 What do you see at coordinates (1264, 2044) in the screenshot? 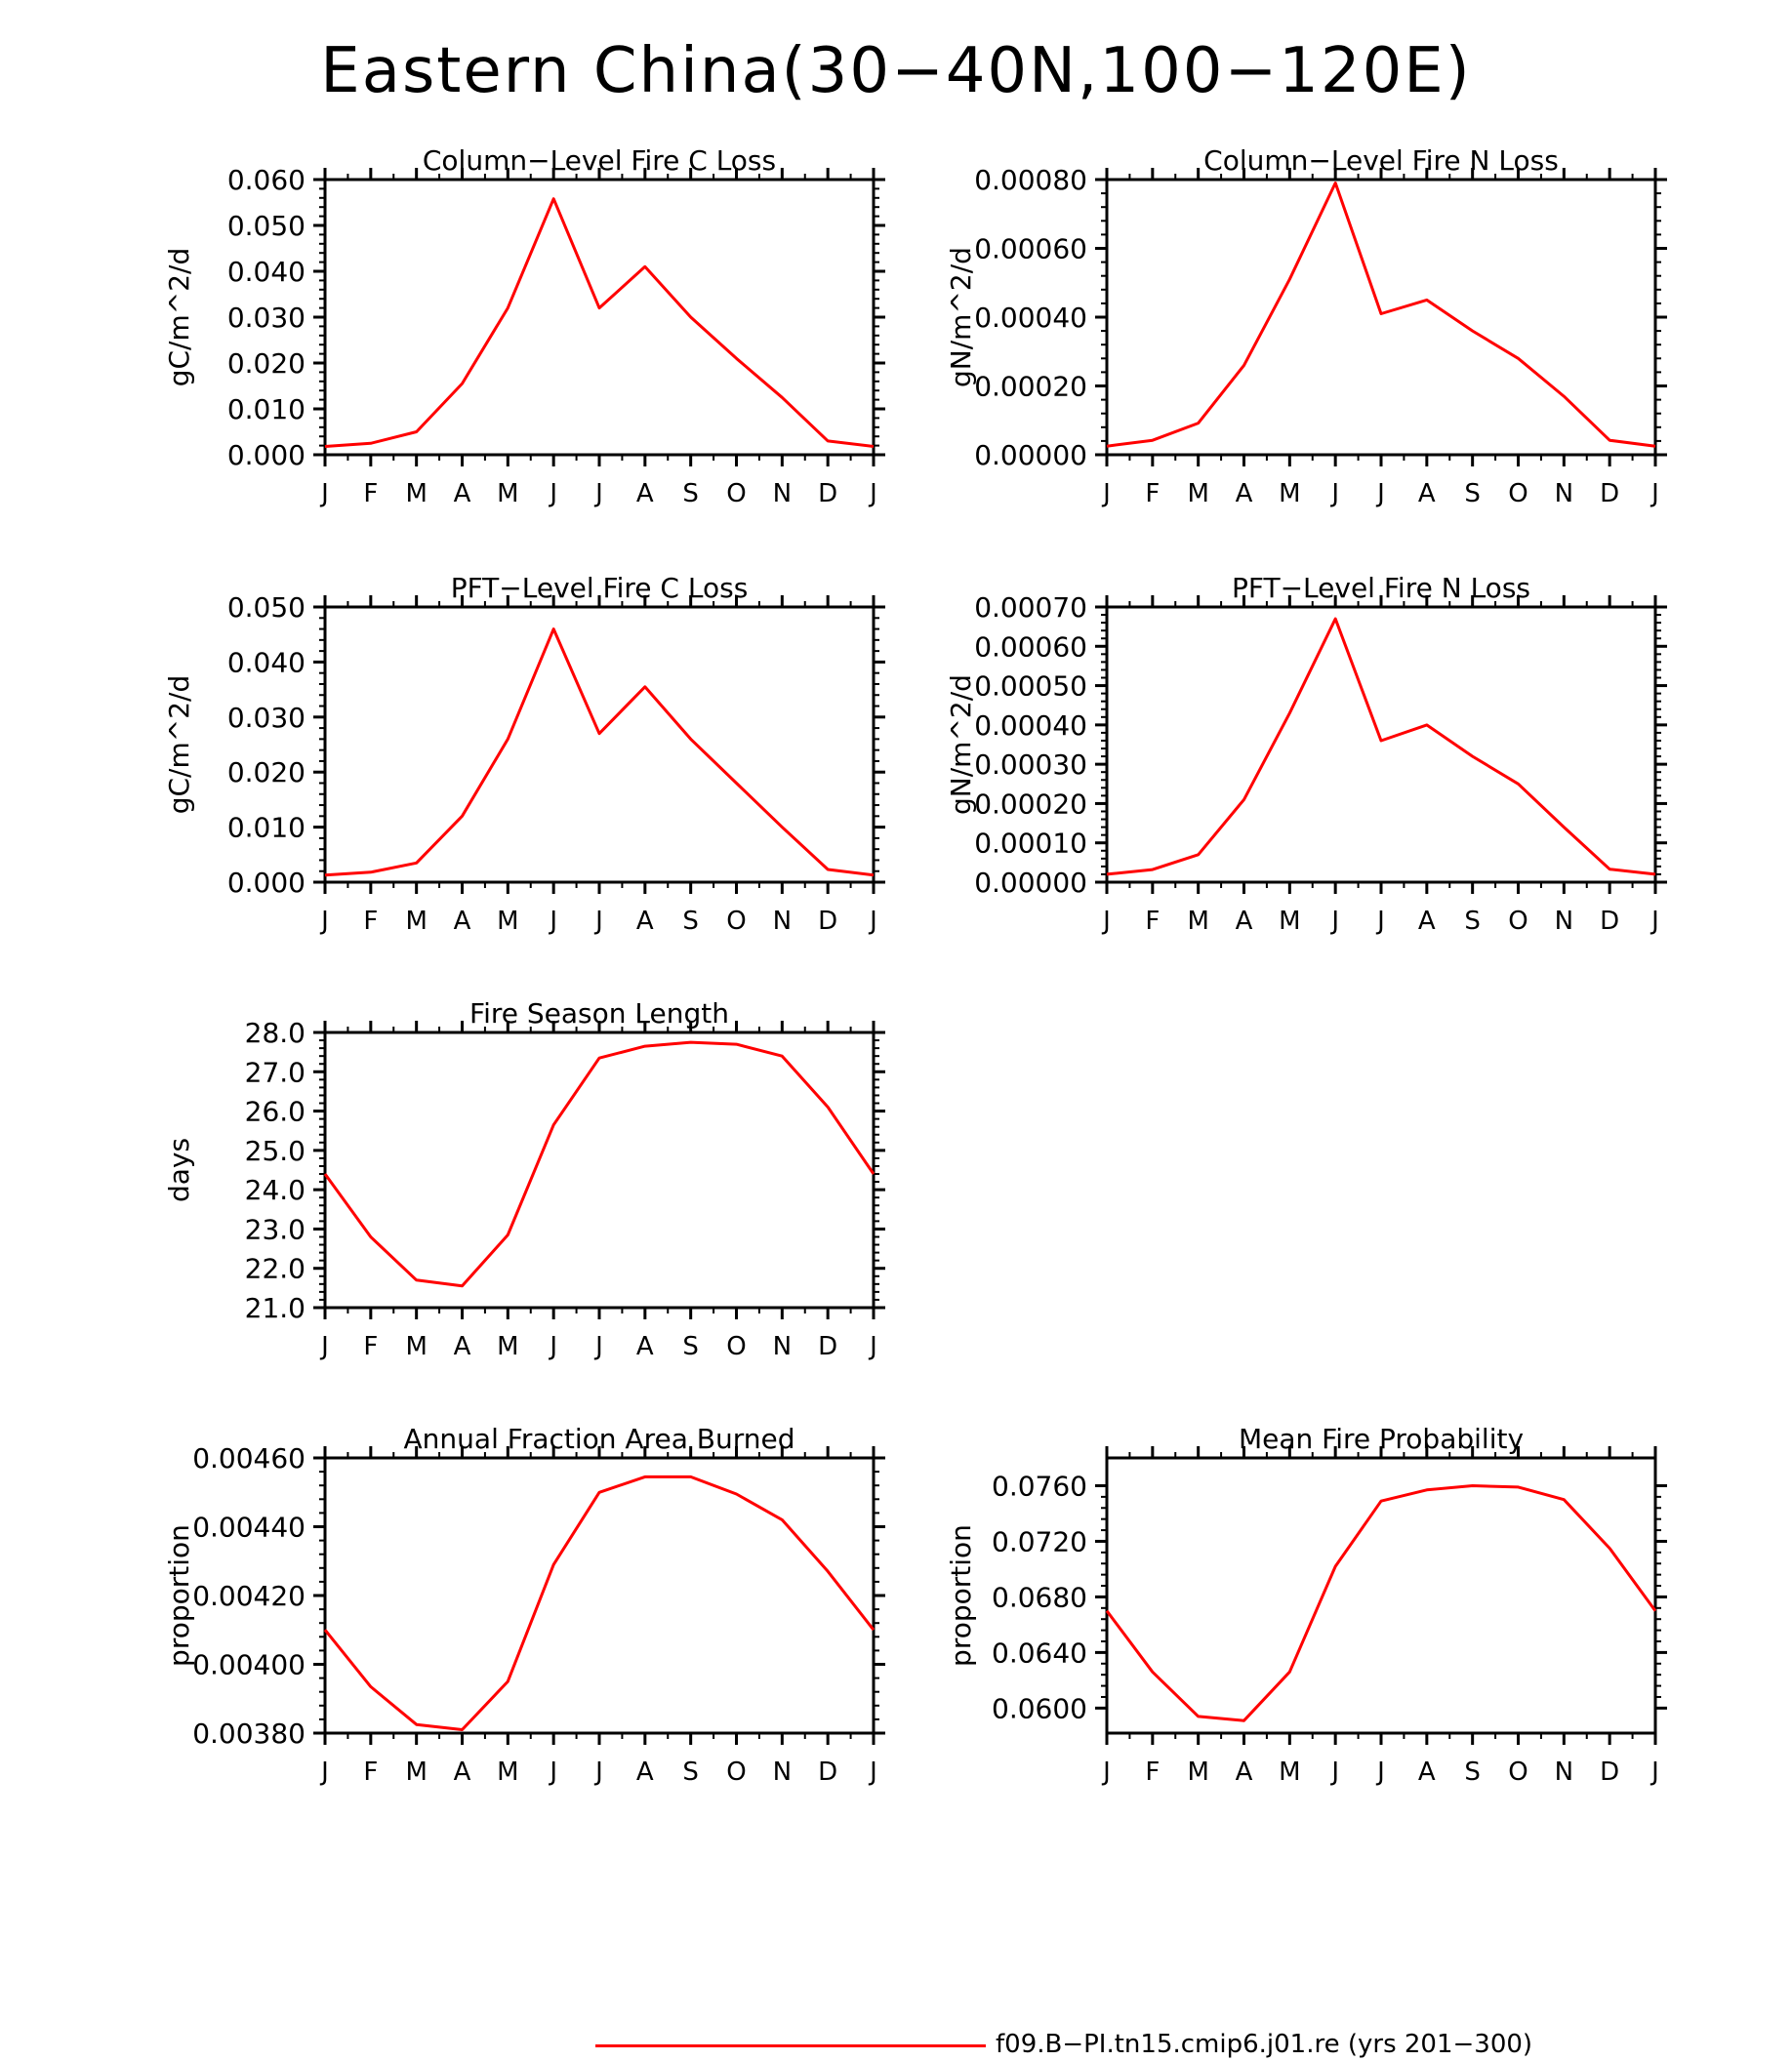
I see `legend-label: f09.B−PI.tn15.cmip6.j01.re (yrs 201−300)` at bounding box center [1264, 2044].